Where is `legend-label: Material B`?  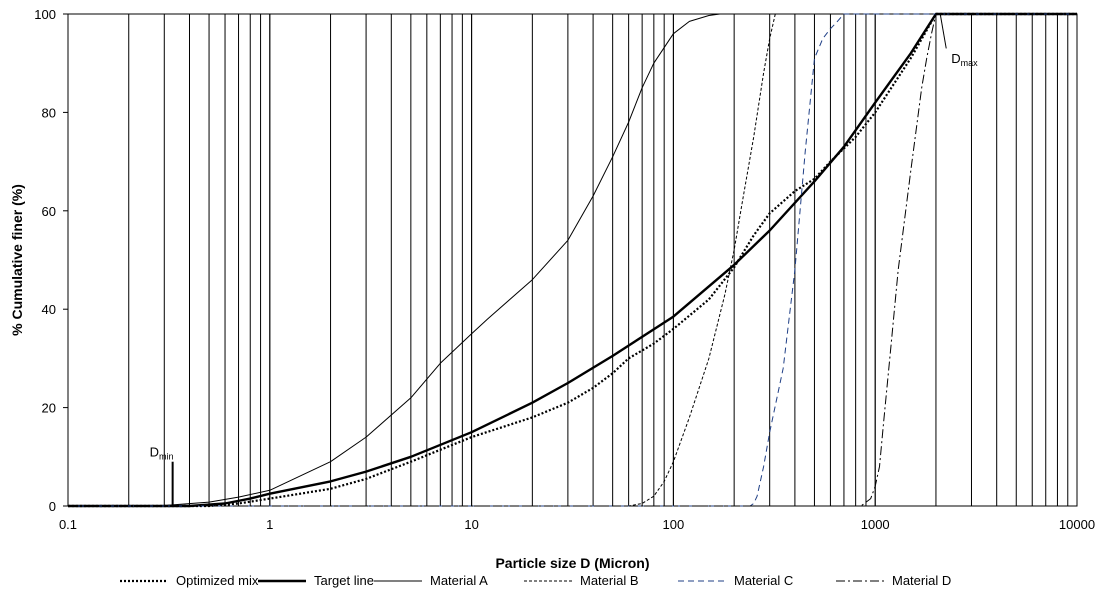
legend-label: Material B is located at coordinates (609, 580).